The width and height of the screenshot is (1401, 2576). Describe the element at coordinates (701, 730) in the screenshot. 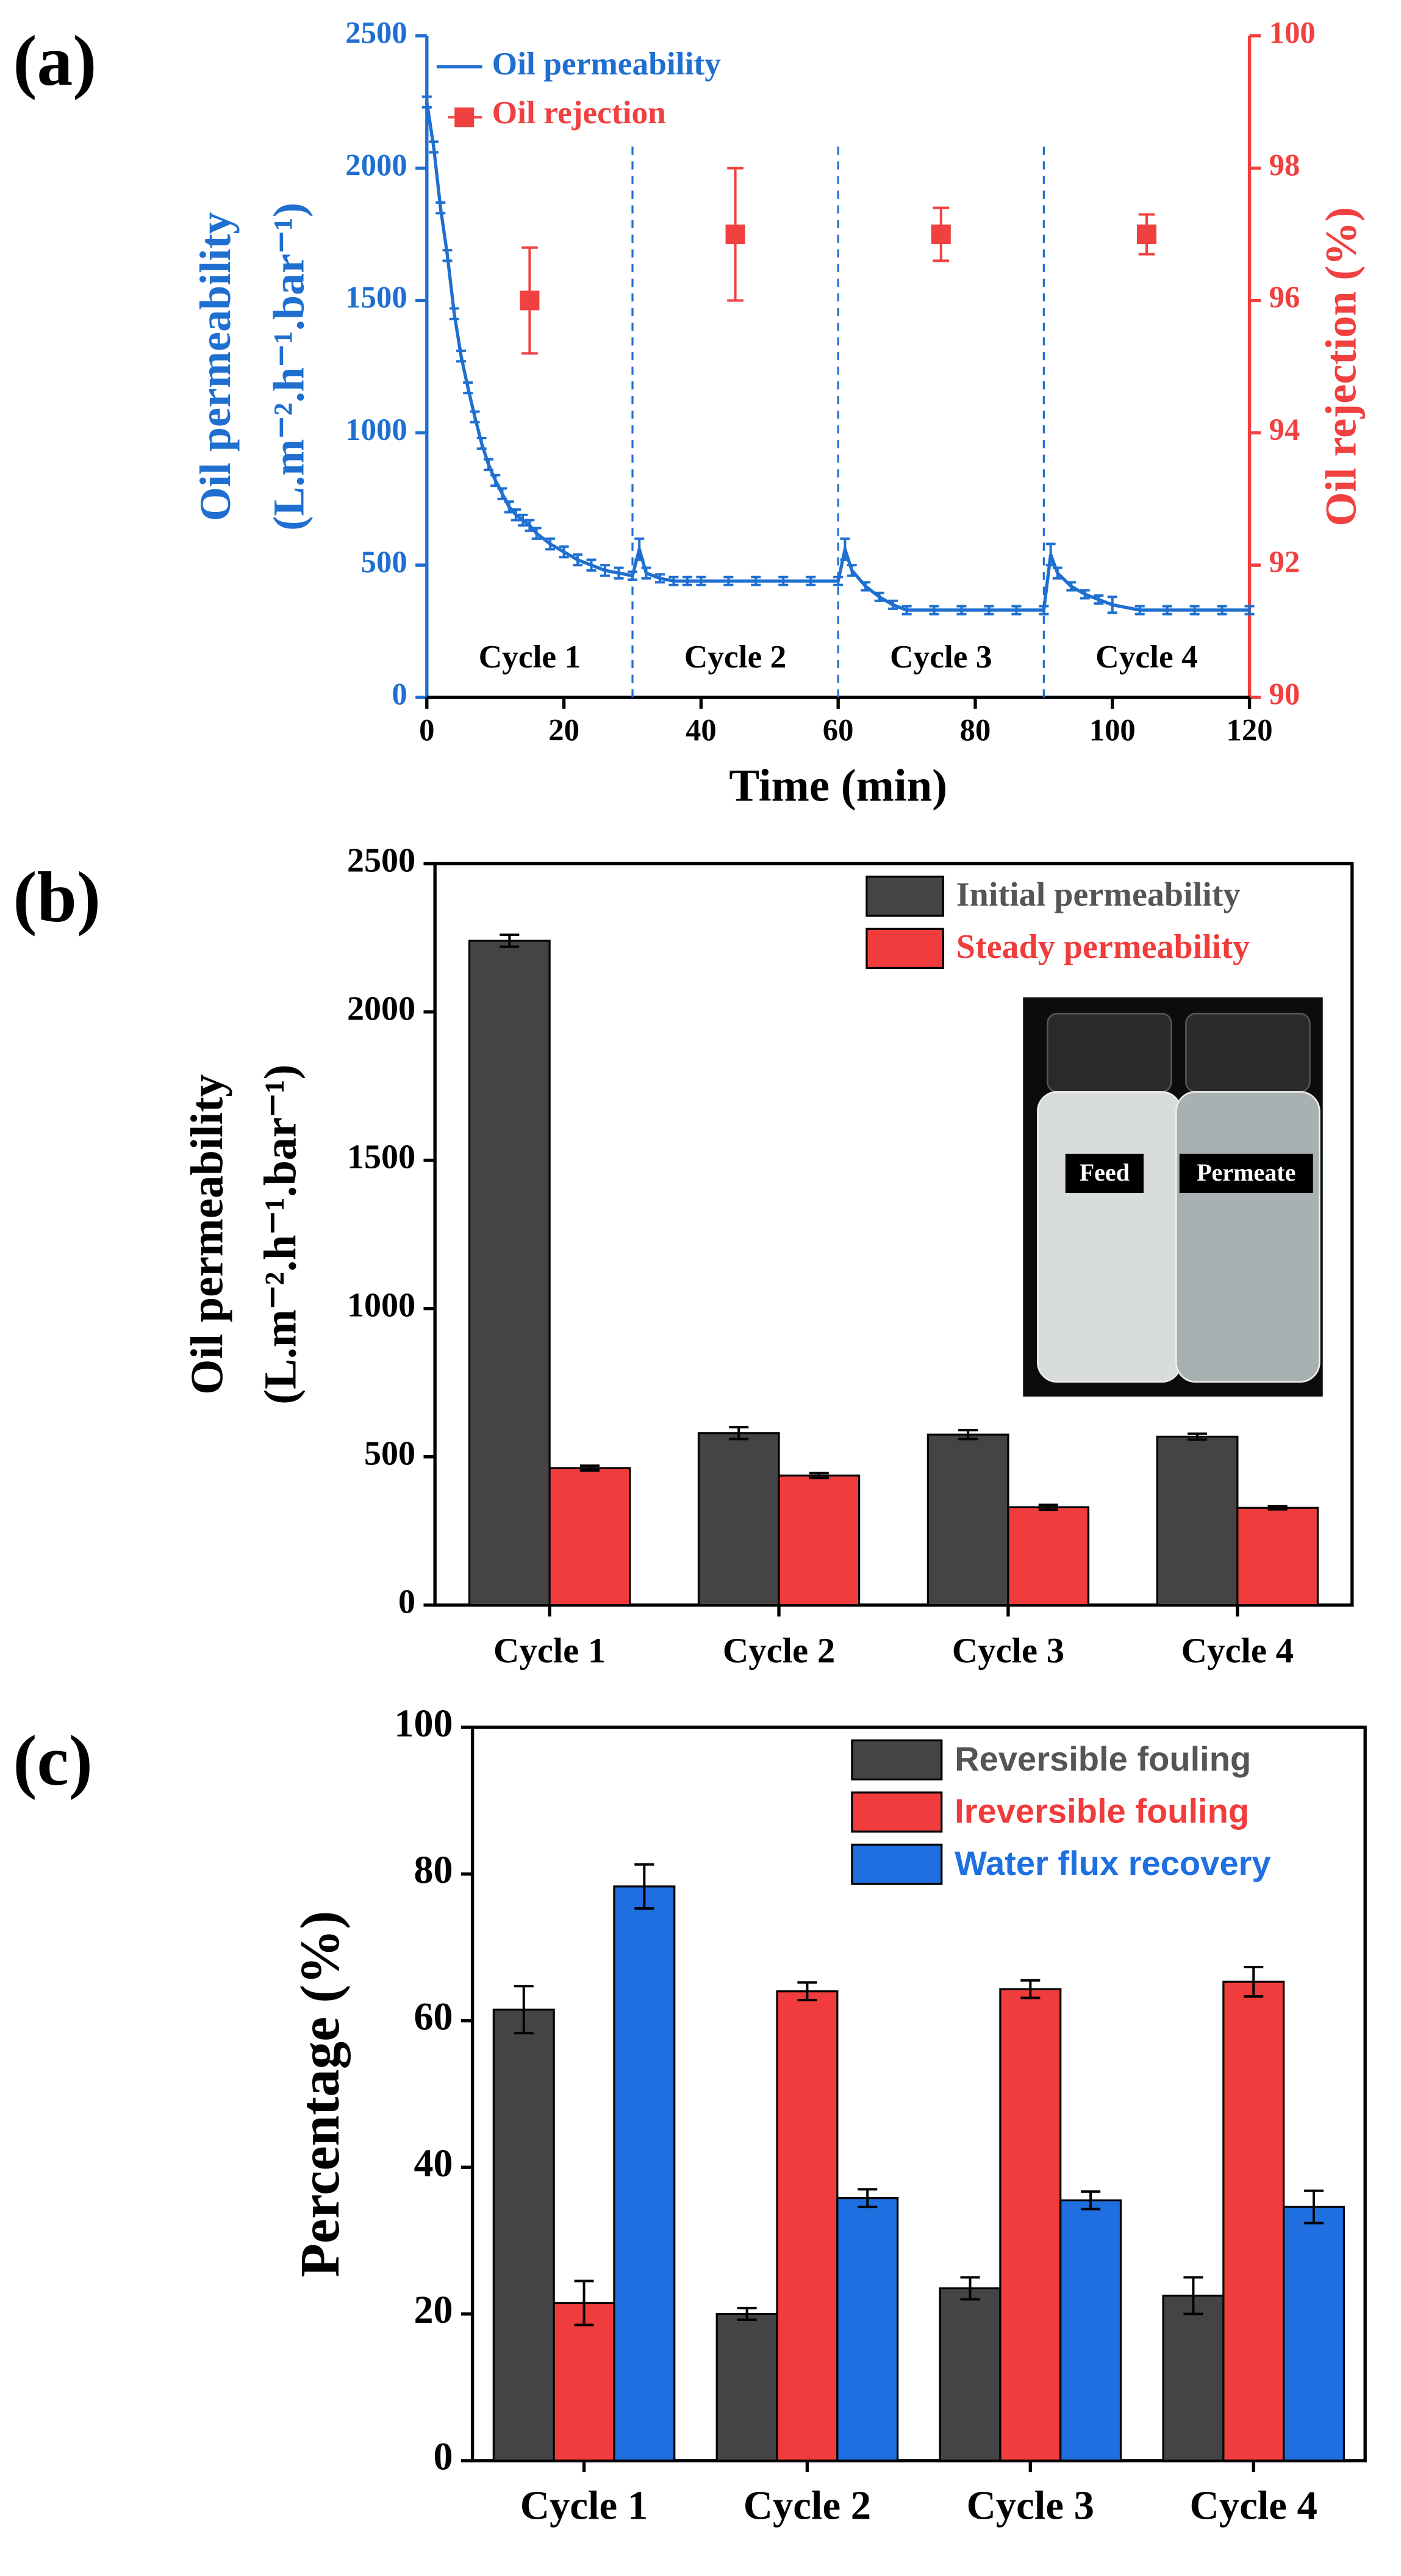

I see `x-tick-label: 40` at that location.